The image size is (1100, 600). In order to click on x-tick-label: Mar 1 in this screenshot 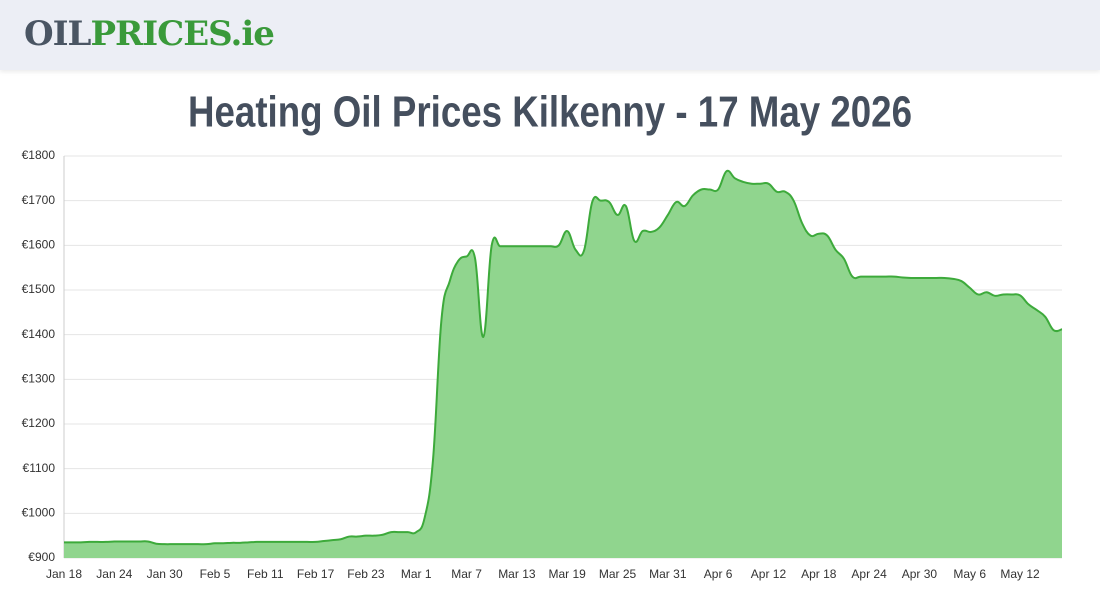, I will do `click(416, 574)`.